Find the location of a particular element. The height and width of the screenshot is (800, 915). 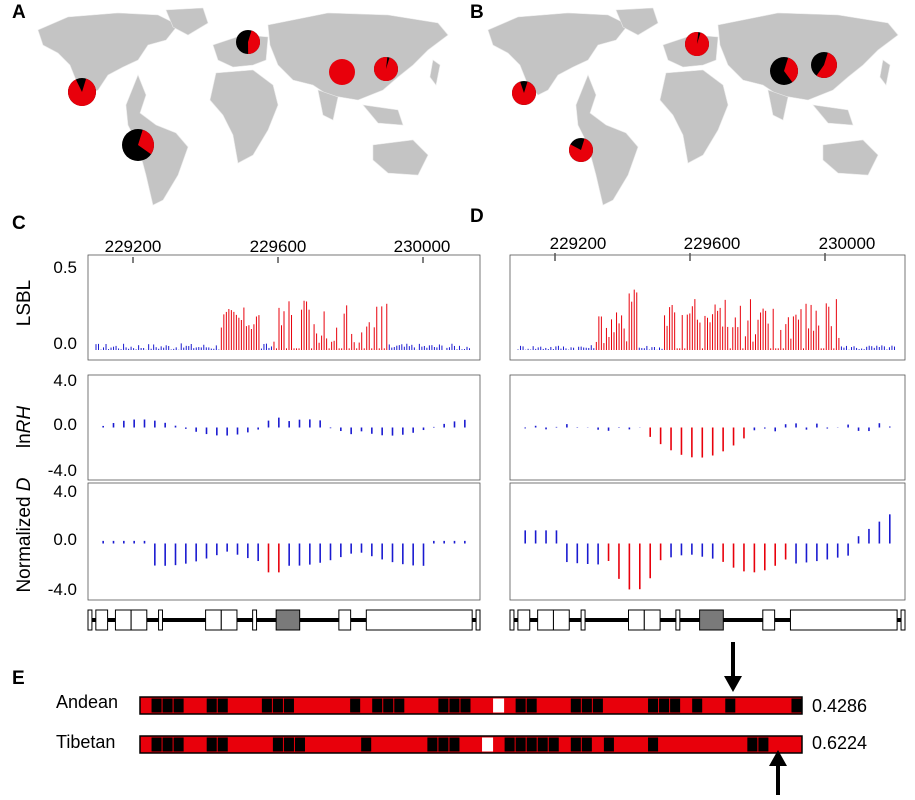

frame-d-lsbl is located at coordinates (707, 307).